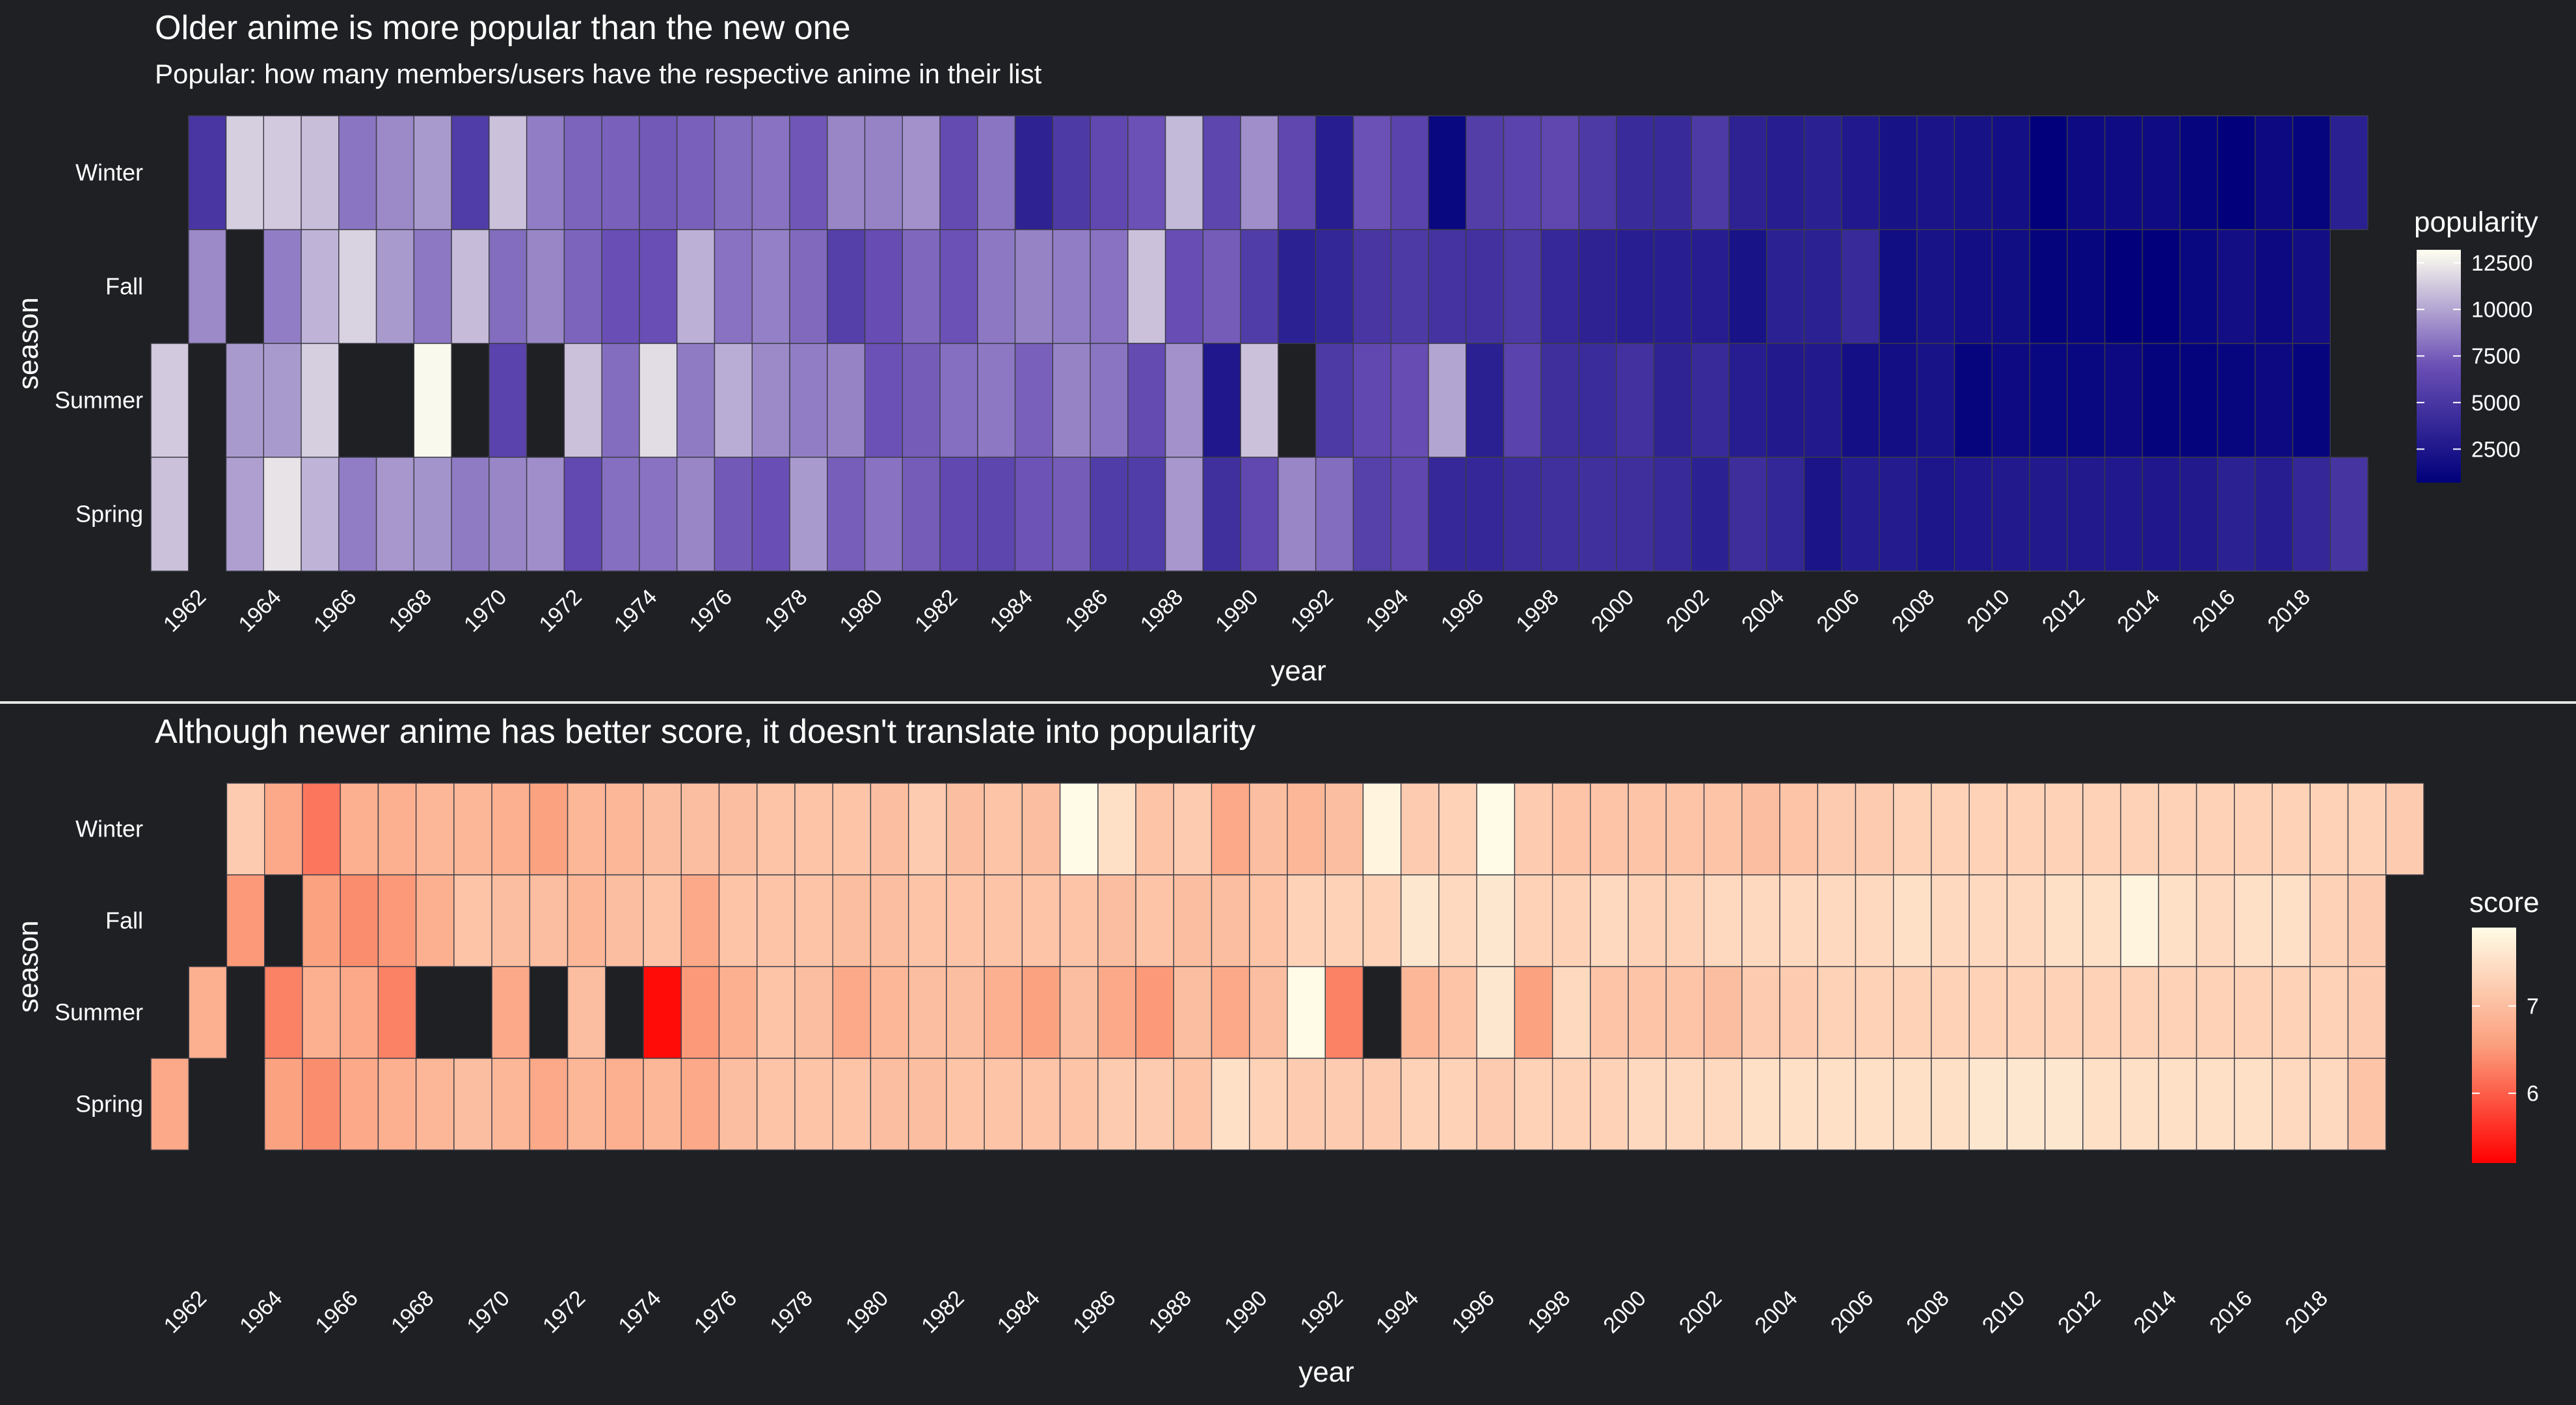 This screenshot has height=1405, width=2576. Describe the element at coordinates (1776, 1312) in the screenshot. I see `x-tick-label: 2004` at that location.